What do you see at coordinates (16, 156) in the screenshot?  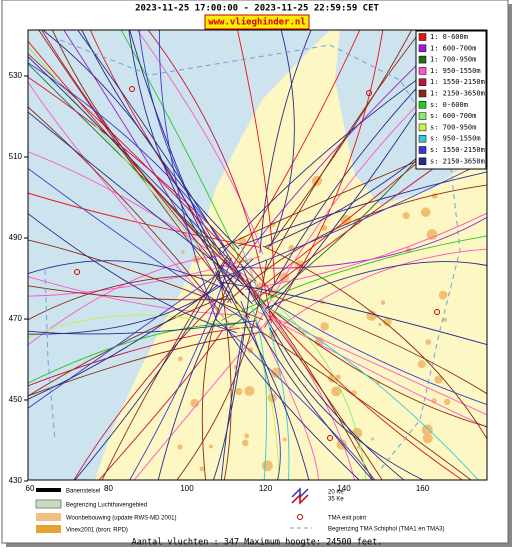 I see `y-tick-label: 510` at bounding box center [16, 156].